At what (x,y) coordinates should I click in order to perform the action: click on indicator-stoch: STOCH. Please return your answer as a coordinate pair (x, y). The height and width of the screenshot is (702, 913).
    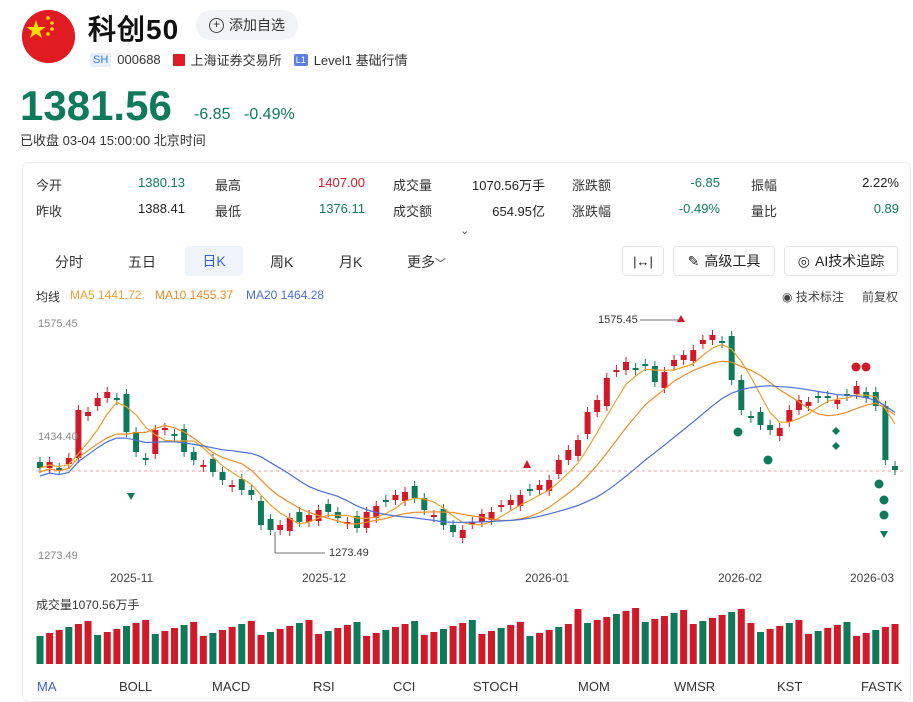
    Looking at the image, I should click on (496, 686).